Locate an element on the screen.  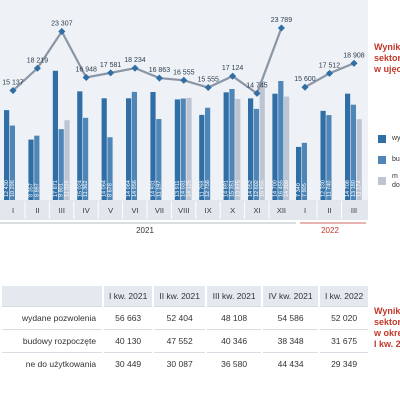
table-header-label is located at coordinates (52, 296).